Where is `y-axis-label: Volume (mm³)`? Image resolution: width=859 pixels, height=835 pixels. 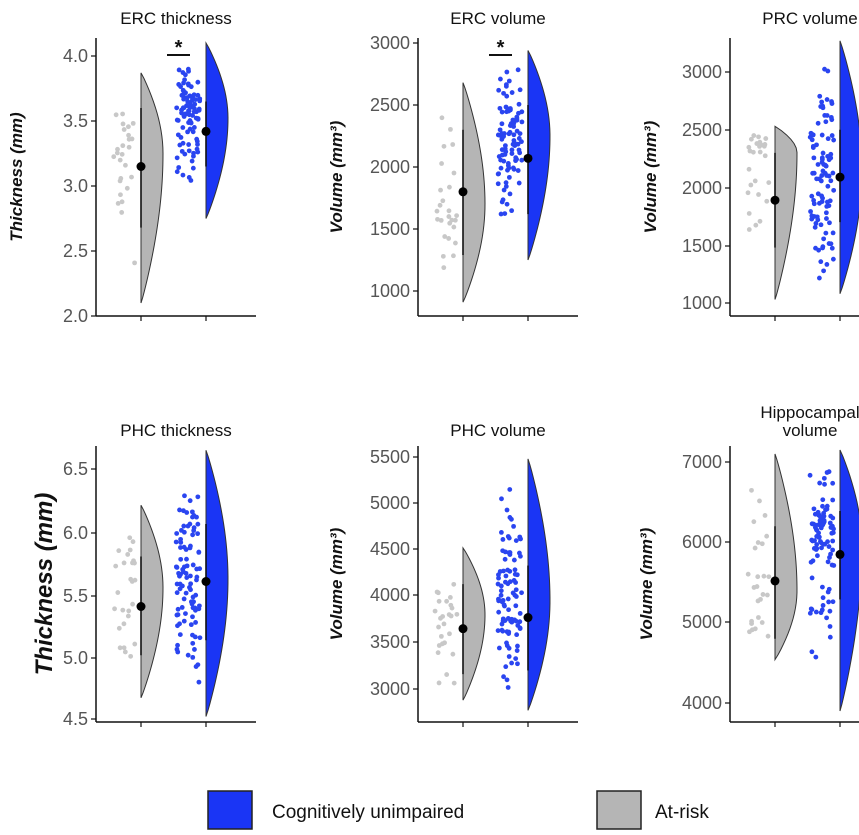
y-axis-label: Volume (mm³) is located at coordinates (650, 176).